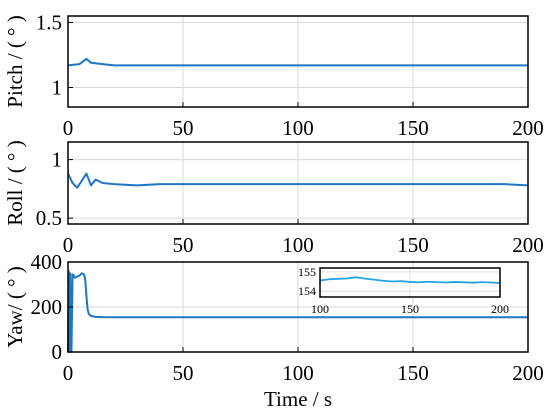  I want to click on y-axis-title: Roll / ( ° ), so click(15, 182).